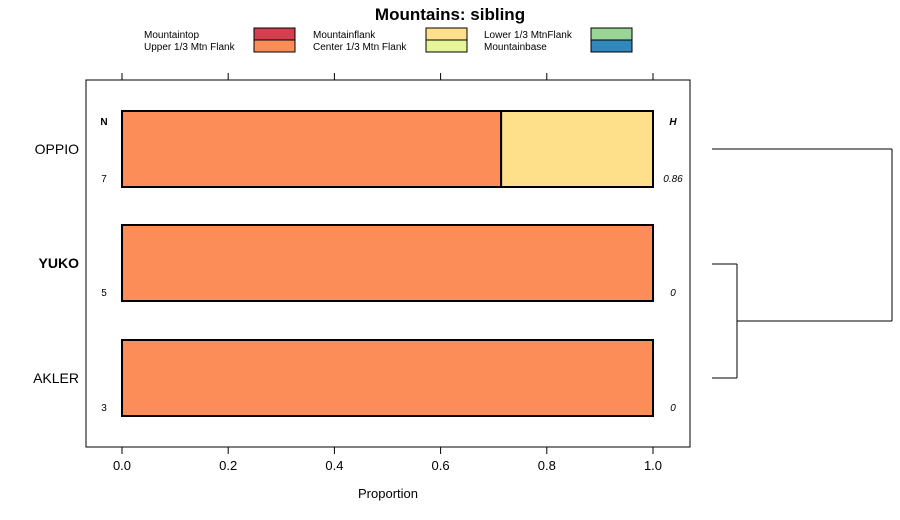  I want to click on legend-label-1: Upper 1/3 Mtn Flank, so click(190, 47).